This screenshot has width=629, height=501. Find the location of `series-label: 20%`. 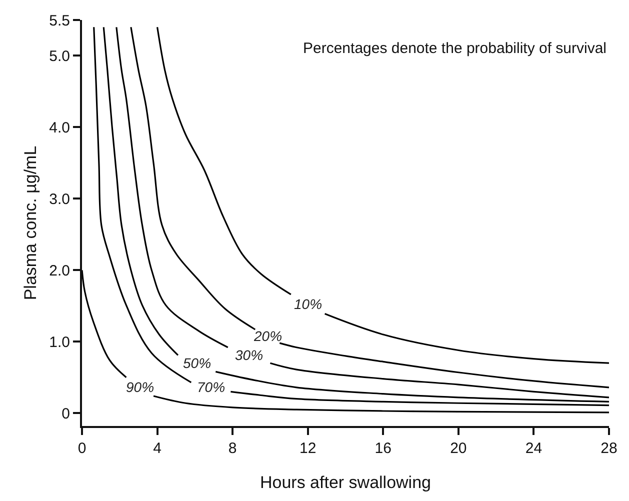

series-label: 20% is located at coordinates (267, 336).